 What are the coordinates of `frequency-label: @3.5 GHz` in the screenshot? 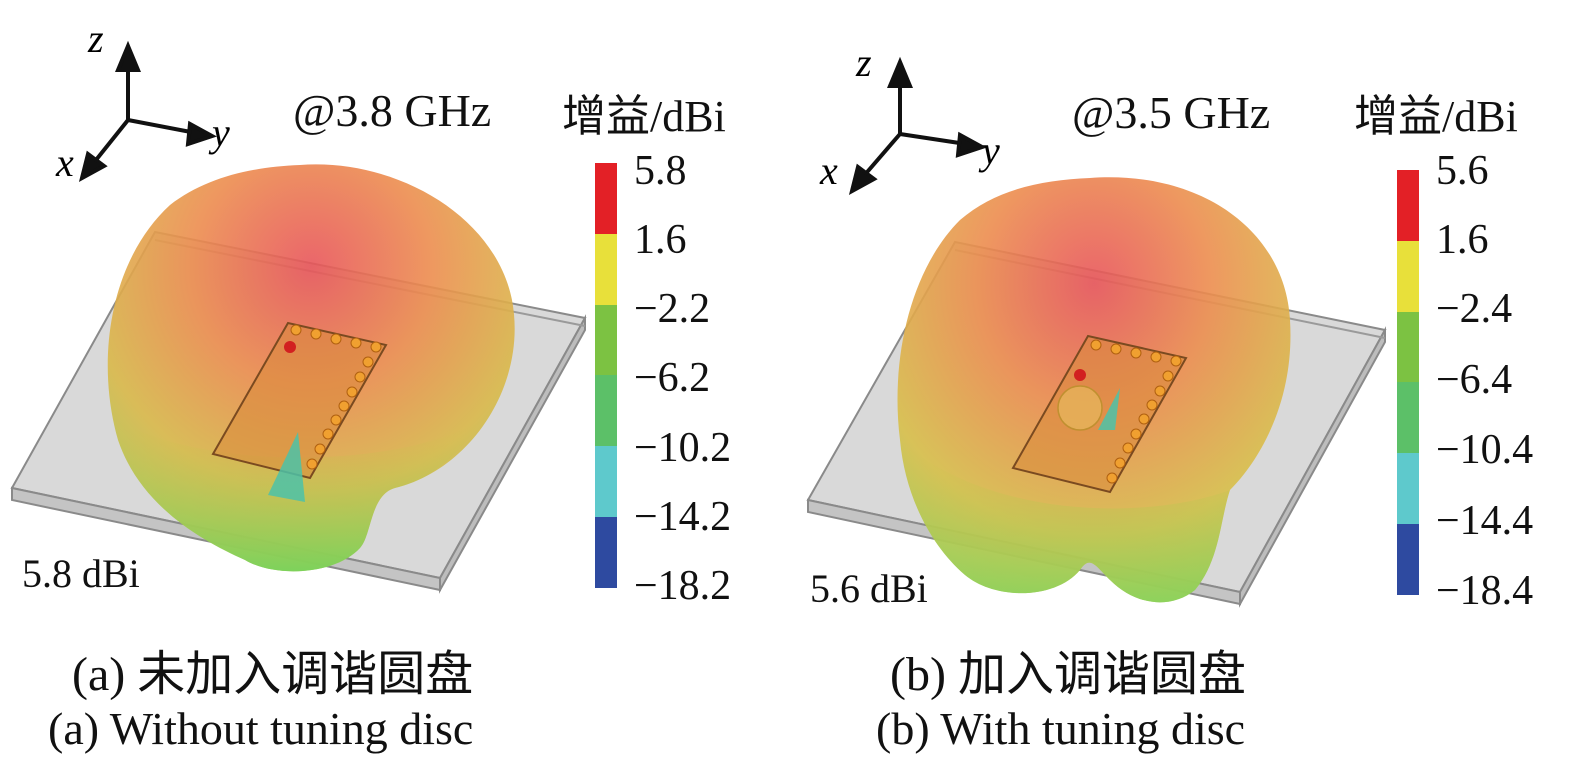 It's located at (1171, 112).